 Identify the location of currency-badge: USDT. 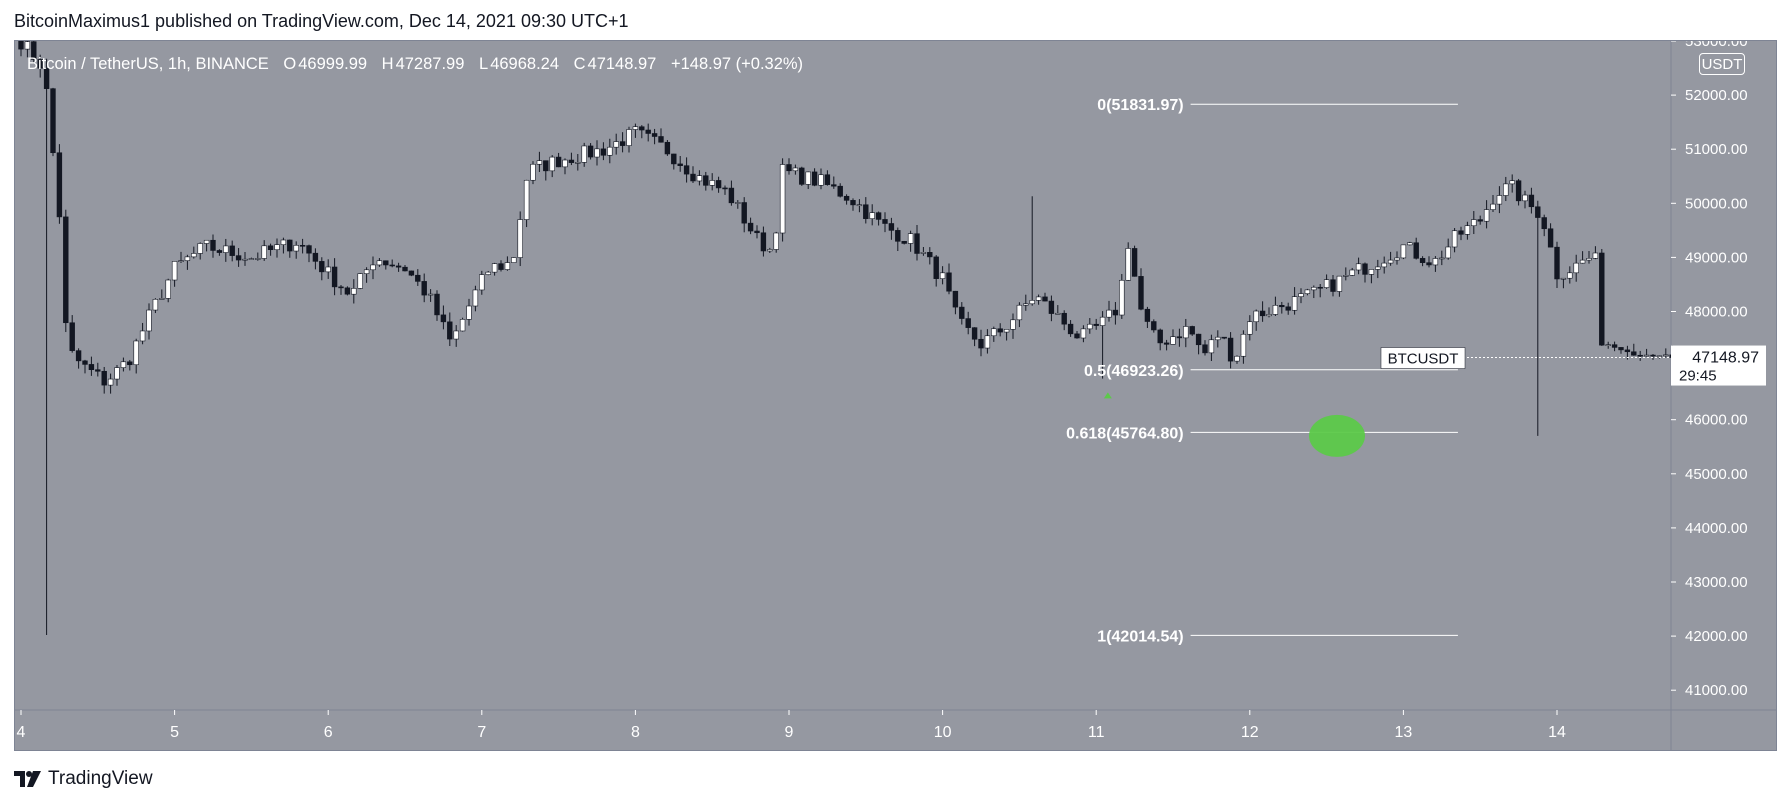
(1722, 64).